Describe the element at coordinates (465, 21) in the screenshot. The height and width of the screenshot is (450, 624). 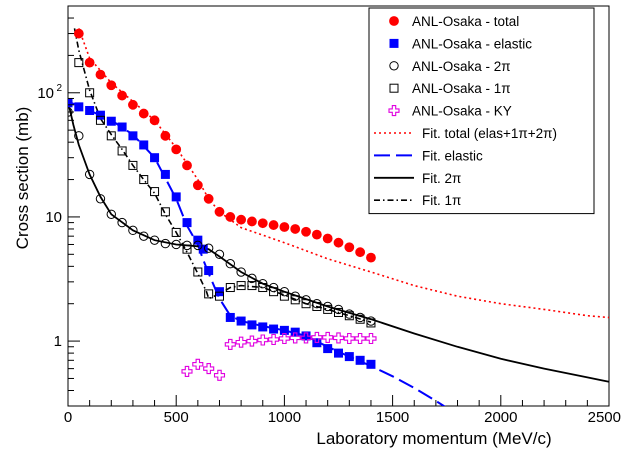
I see `legend-label: ANL-Osaka - total` at that location.